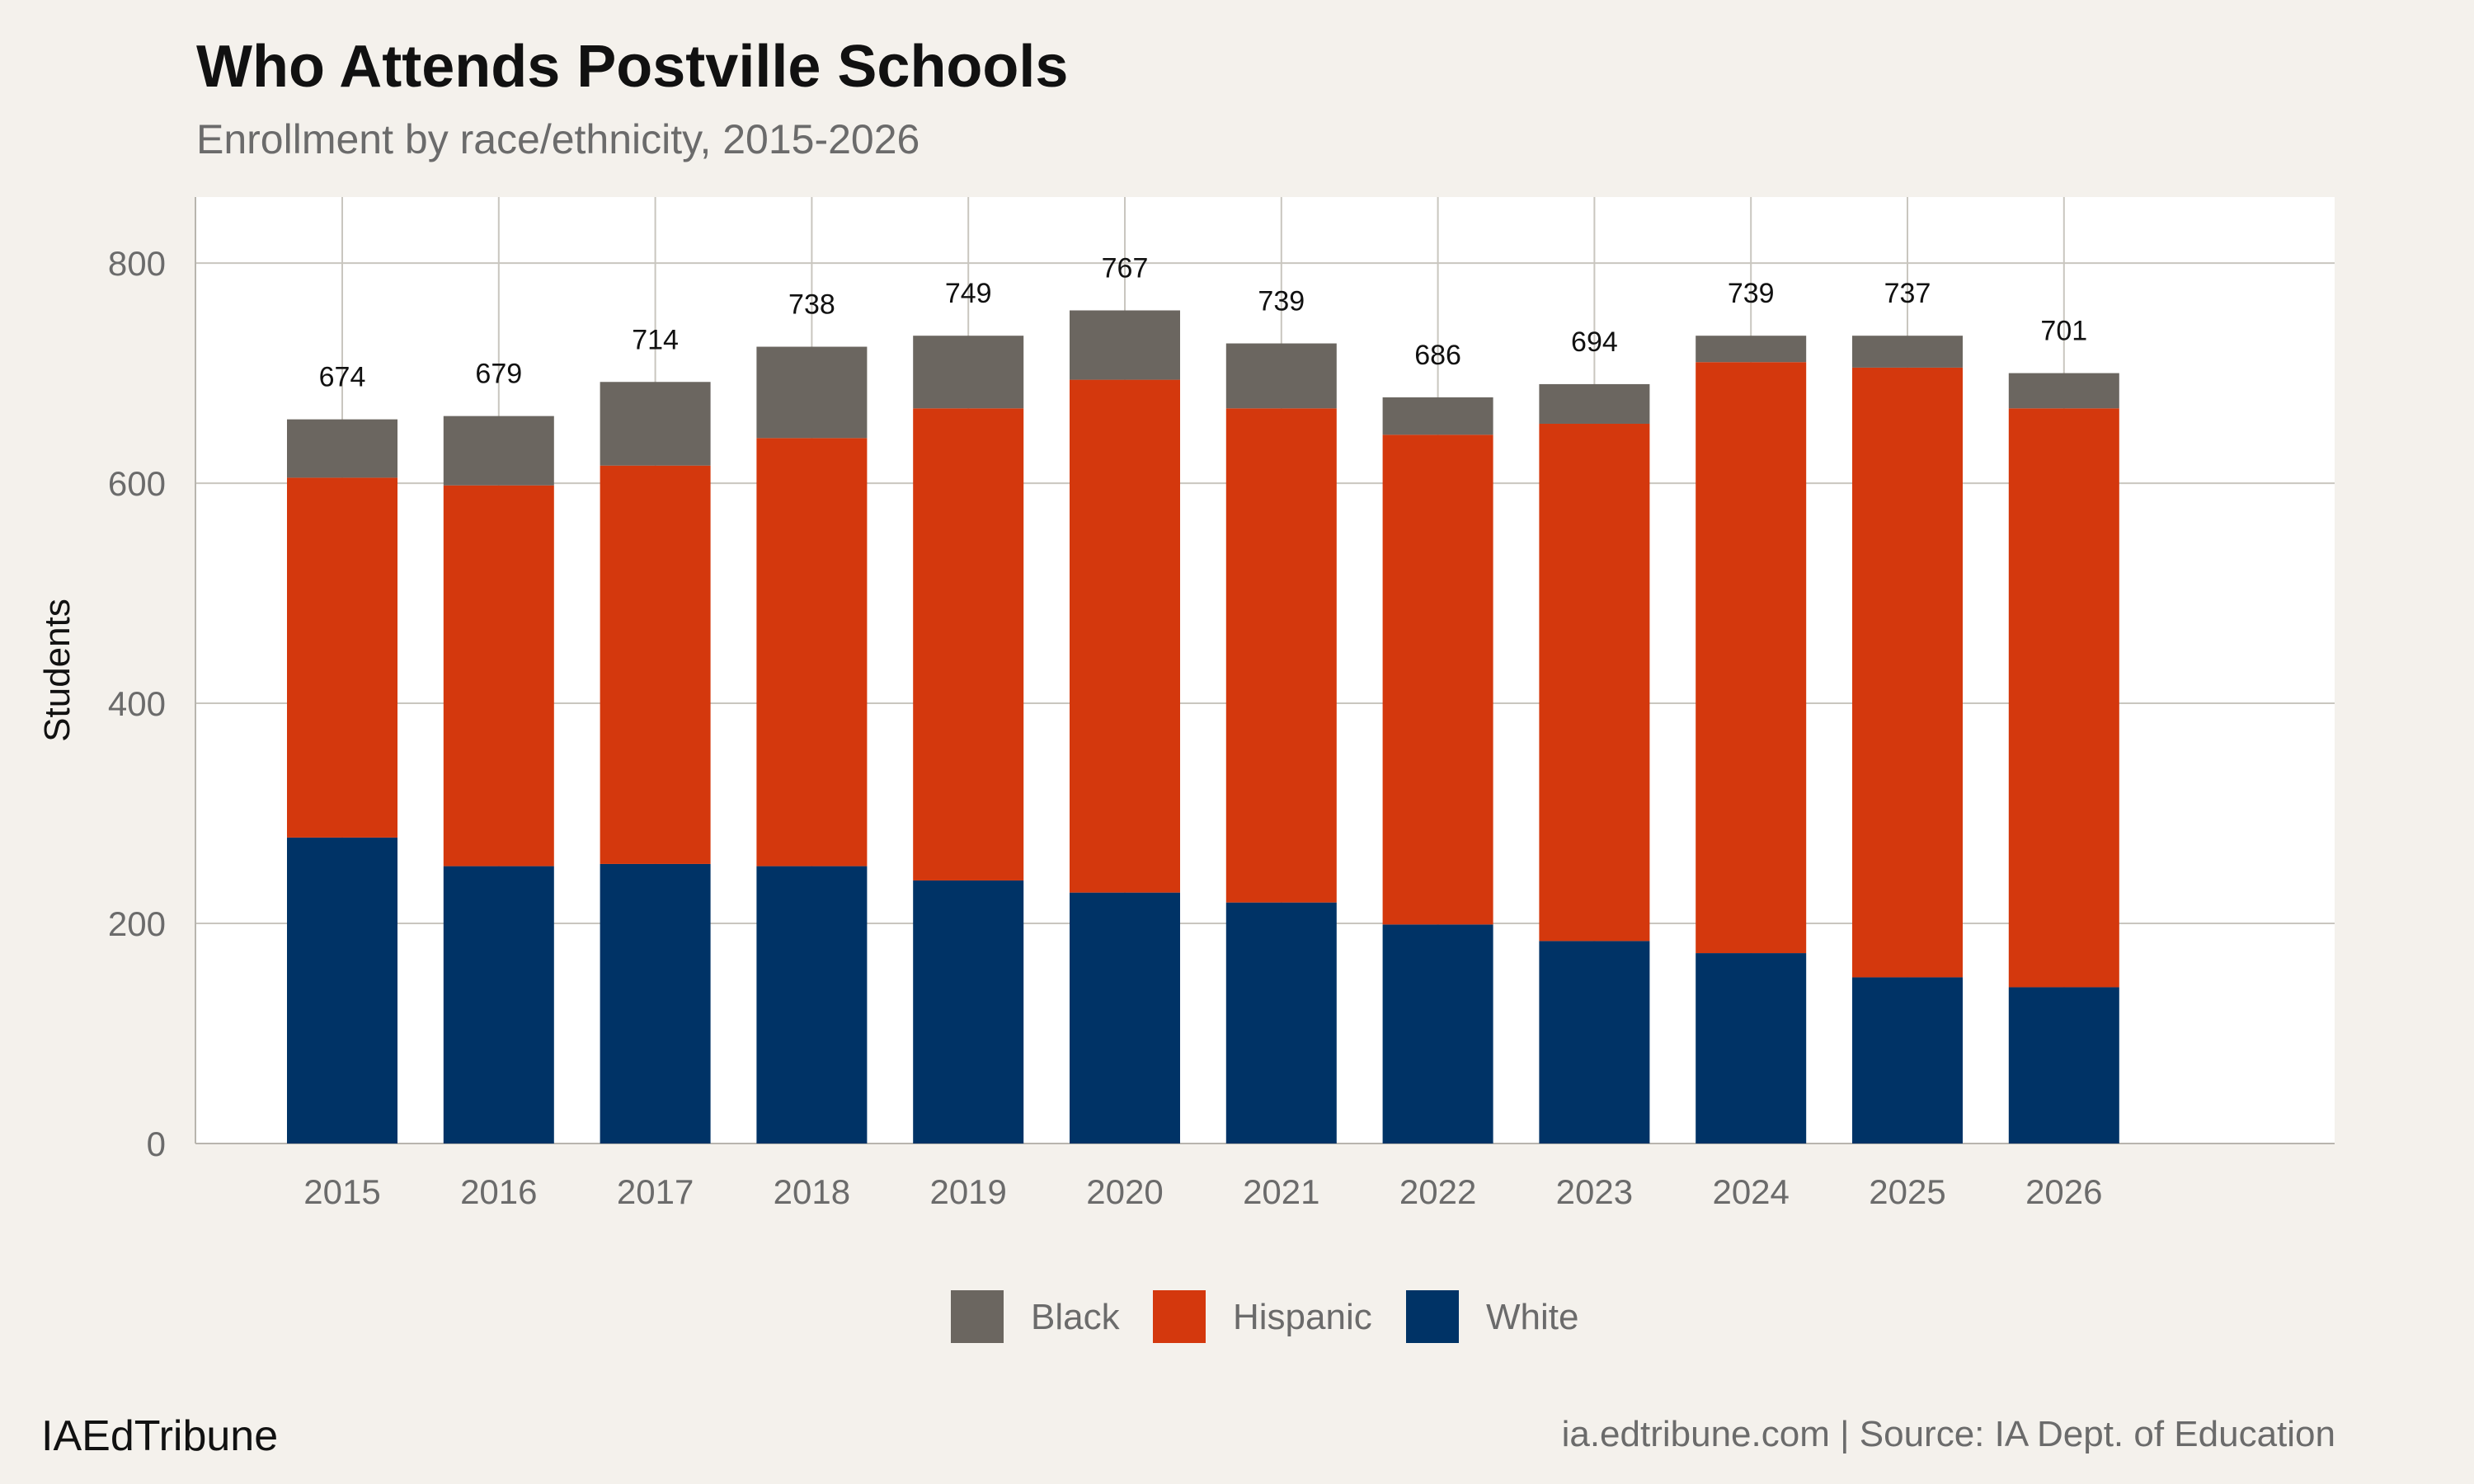  What do you see at coordinates (57, 670) in the screenshot?
I see `y-axis-label: Students` at bounding box center [57, 670].